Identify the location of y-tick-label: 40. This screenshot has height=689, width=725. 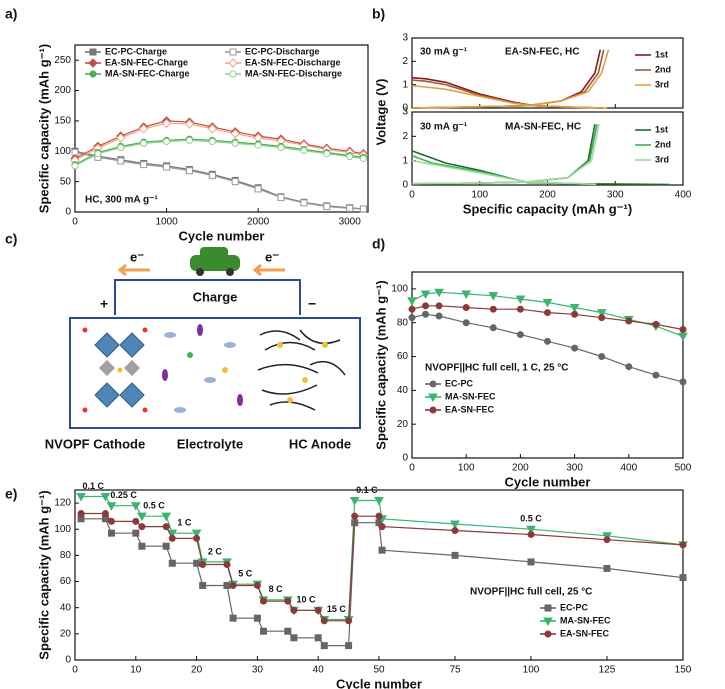
(403, 390).